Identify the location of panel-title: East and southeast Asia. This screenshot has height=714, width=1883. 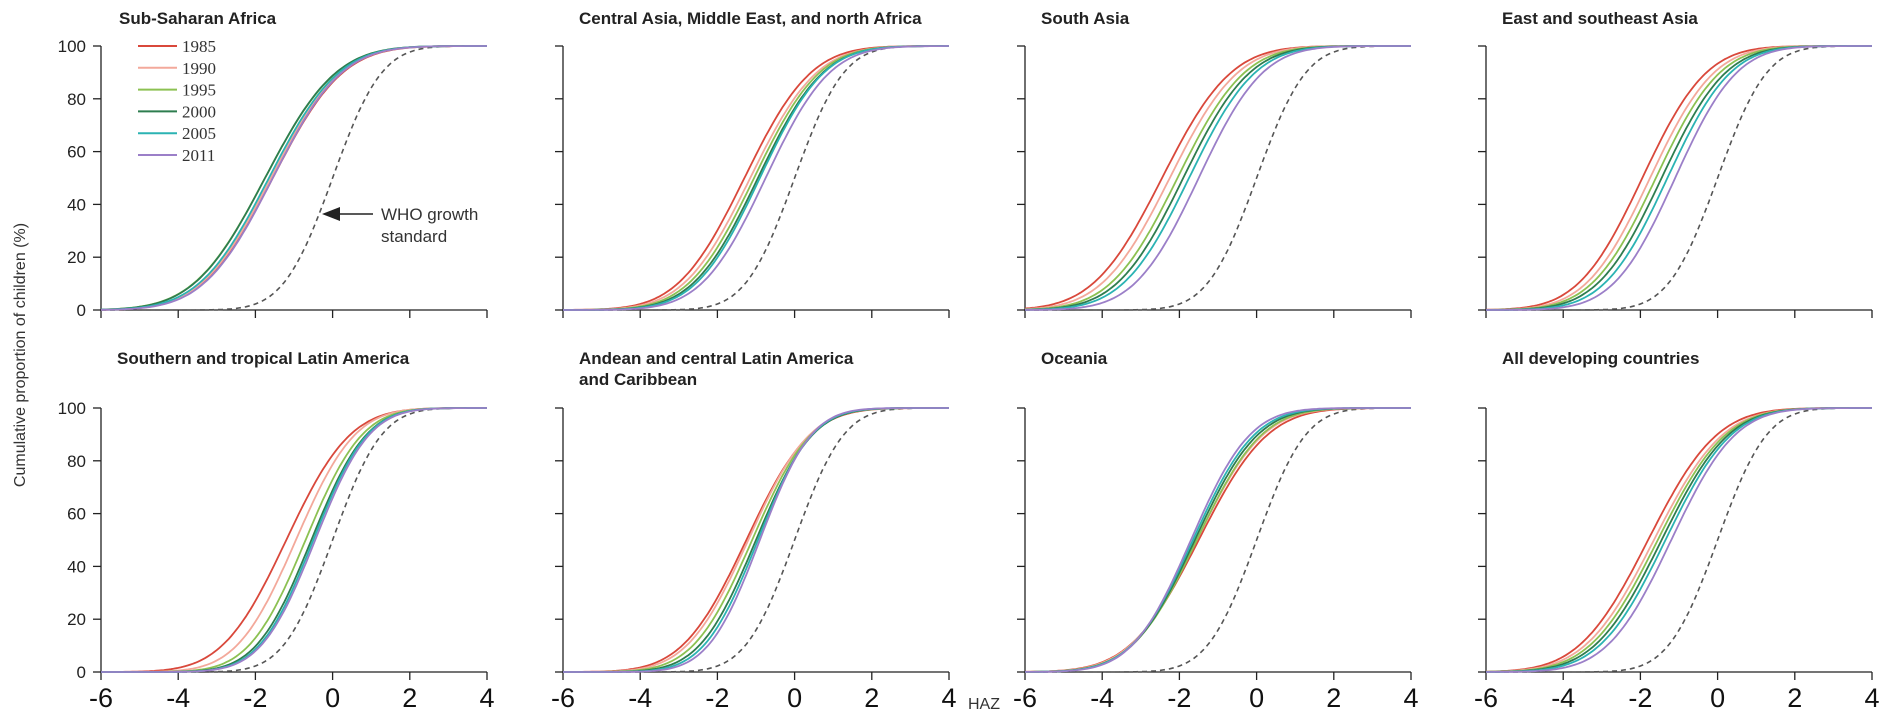
(1600, 18).